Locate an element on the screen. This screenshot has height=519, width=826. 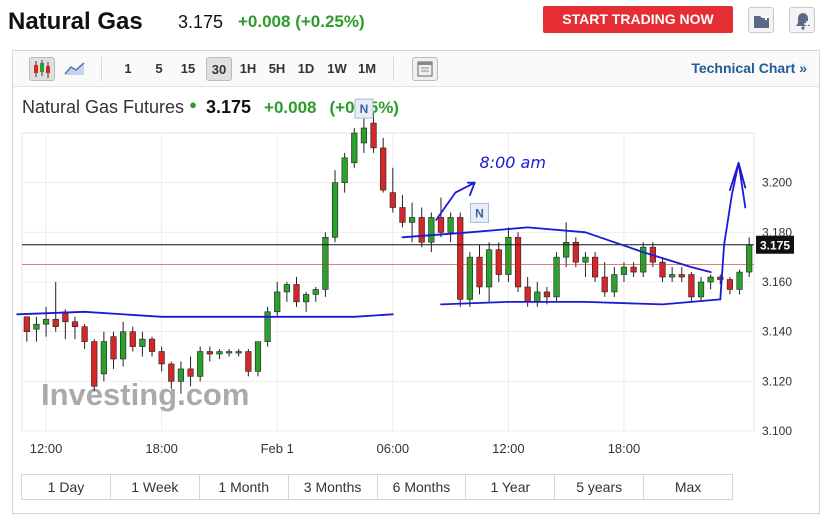
range-3-months: 3 Months is located at coordinates (333, 487).